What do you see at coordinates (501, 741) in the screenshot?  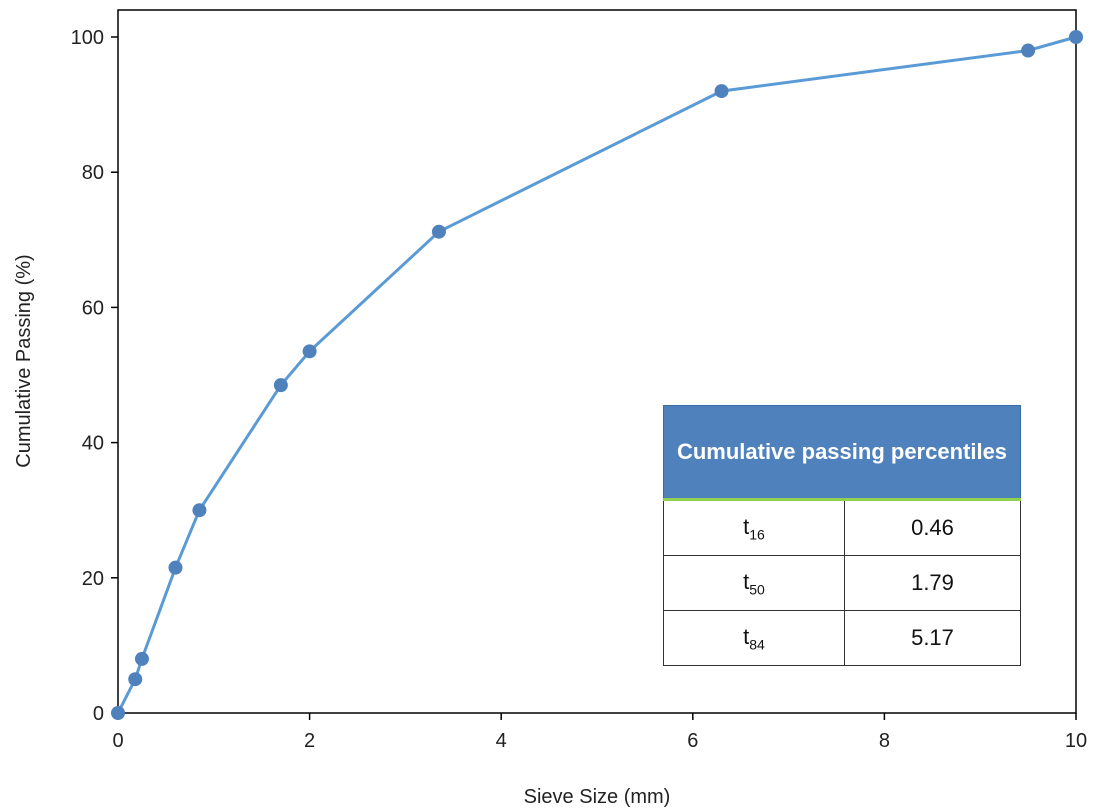 I see `x-tick-label: 4` at bounding box center [501, 741].